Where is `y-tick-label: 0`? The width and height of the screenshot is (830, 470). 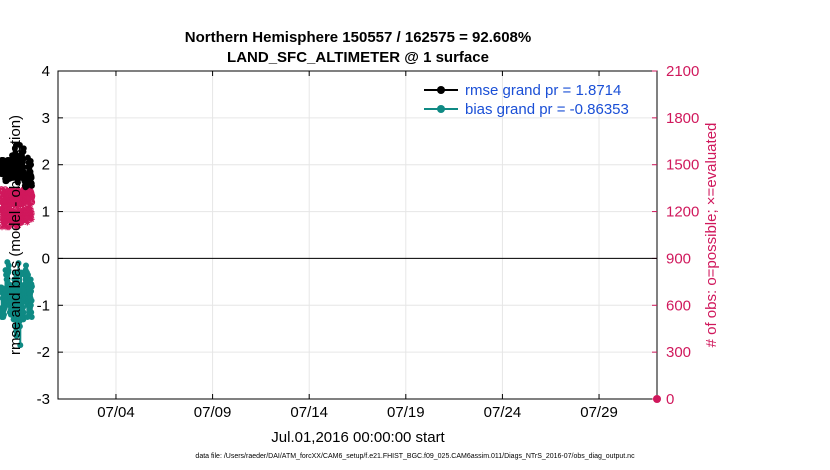
y-tick-label: 0 is located at coordinates (46, 258).